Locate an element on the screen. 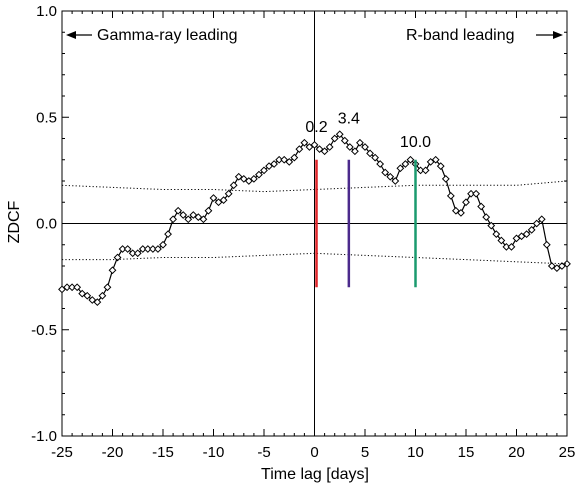  y-tick-label: -1.0 is located at coordinates (44, 436).